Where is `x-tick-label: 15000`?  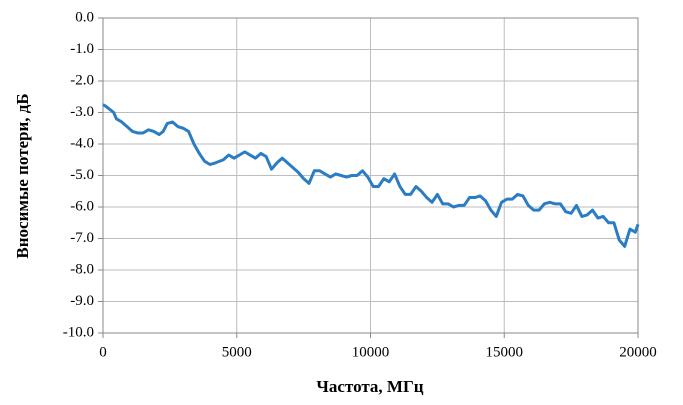 x-tick-label: 15000 is located at coordinates (505, 352).